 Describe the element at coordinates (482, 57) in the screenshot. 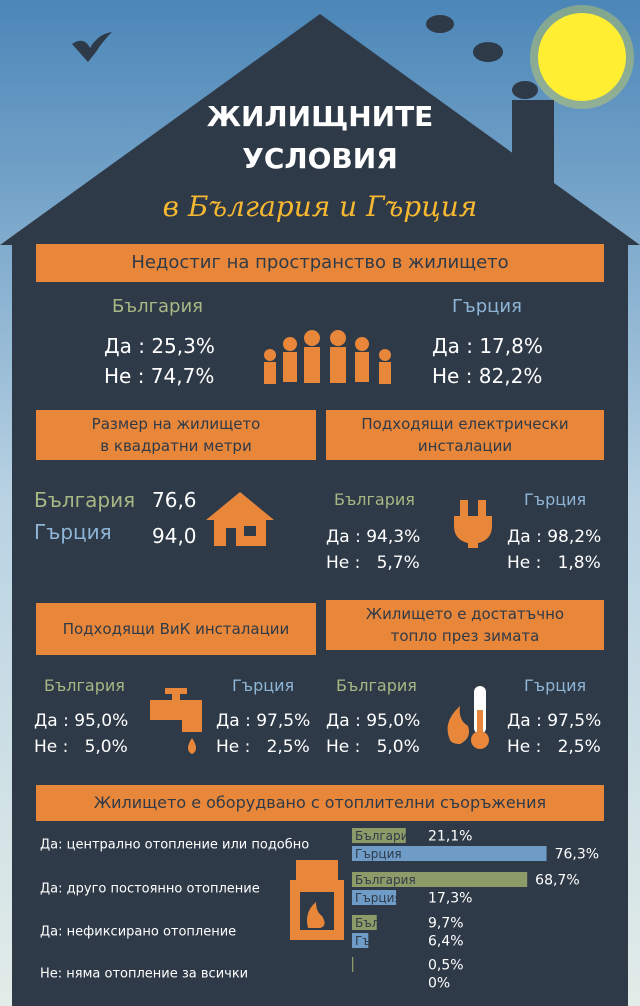

I see `clouds` at that location.